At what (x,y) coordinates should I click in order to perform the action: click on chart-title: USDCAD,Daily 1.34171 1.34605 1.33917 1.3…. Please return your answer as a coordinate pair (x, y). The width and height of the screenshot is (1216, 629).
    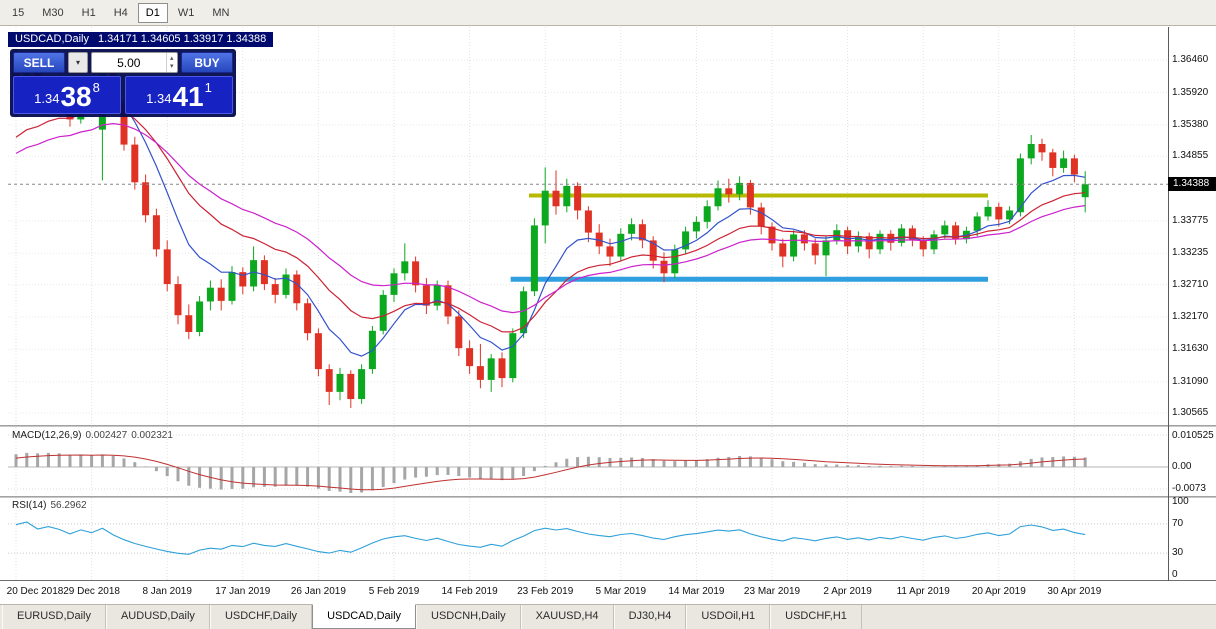
    Looking at the image, I should click on (141, 39).